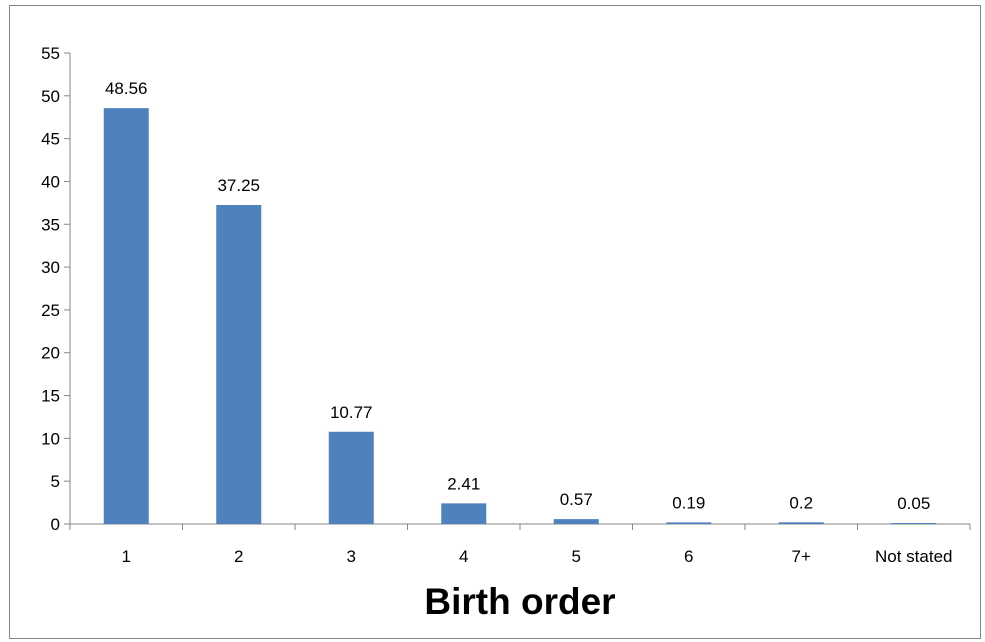  Describe the element at coordinates (50, 224) in the screenshot. I see `y-tick-label: 35` at that location.